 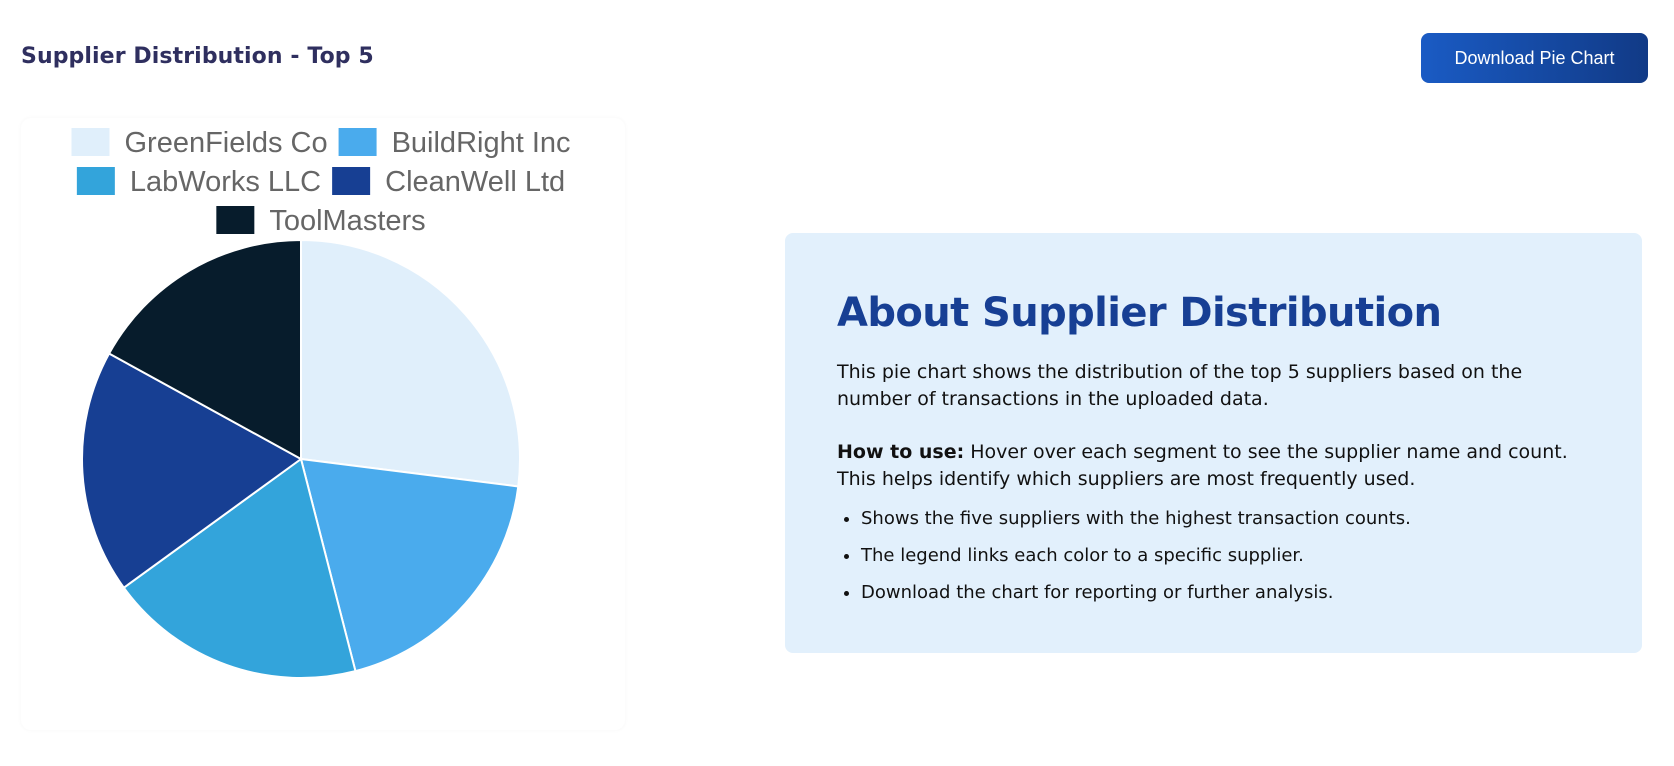 What do you see at coordinates (225, 182) in the screenshot?
I see `legend-label: LabWorks LLC` at bounding box center [225, 182].